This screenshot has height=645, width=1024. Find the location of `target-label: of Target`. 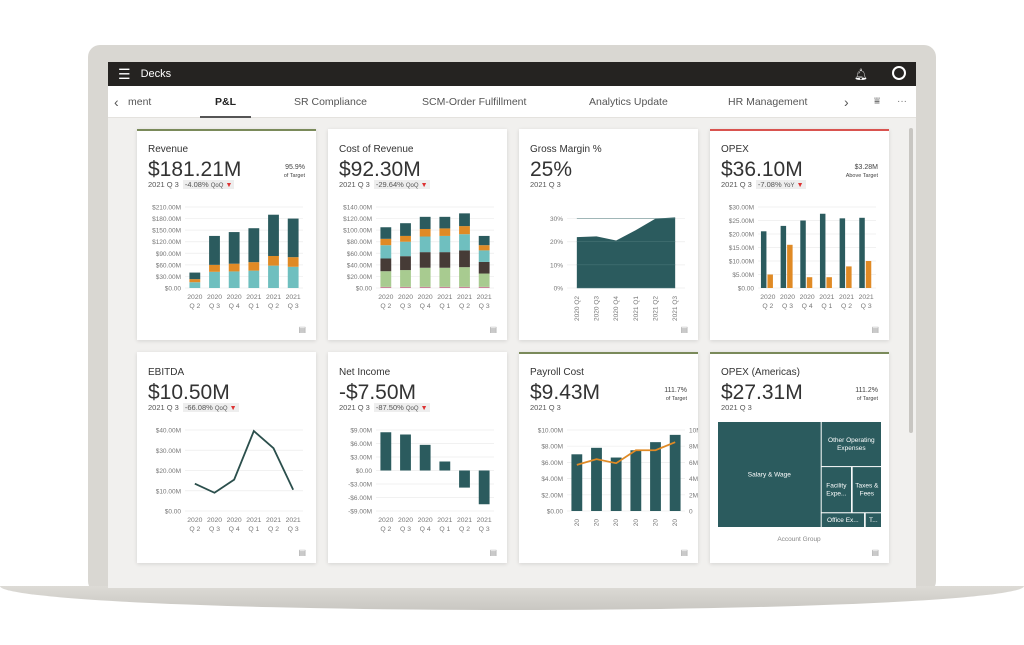

target-label: of Target is located at coordinates (294, 176).